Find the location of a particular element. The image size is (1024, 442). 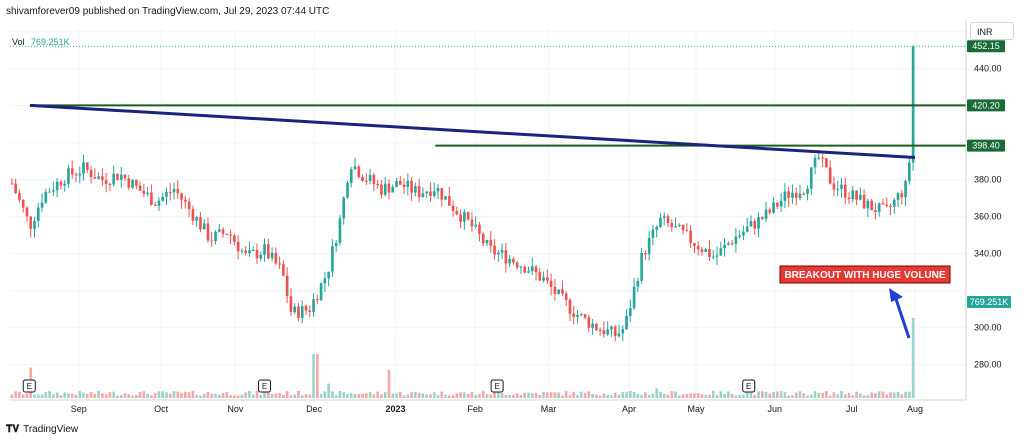

volume-legend: Vol 769.251K is located at coordinates (41, 42).